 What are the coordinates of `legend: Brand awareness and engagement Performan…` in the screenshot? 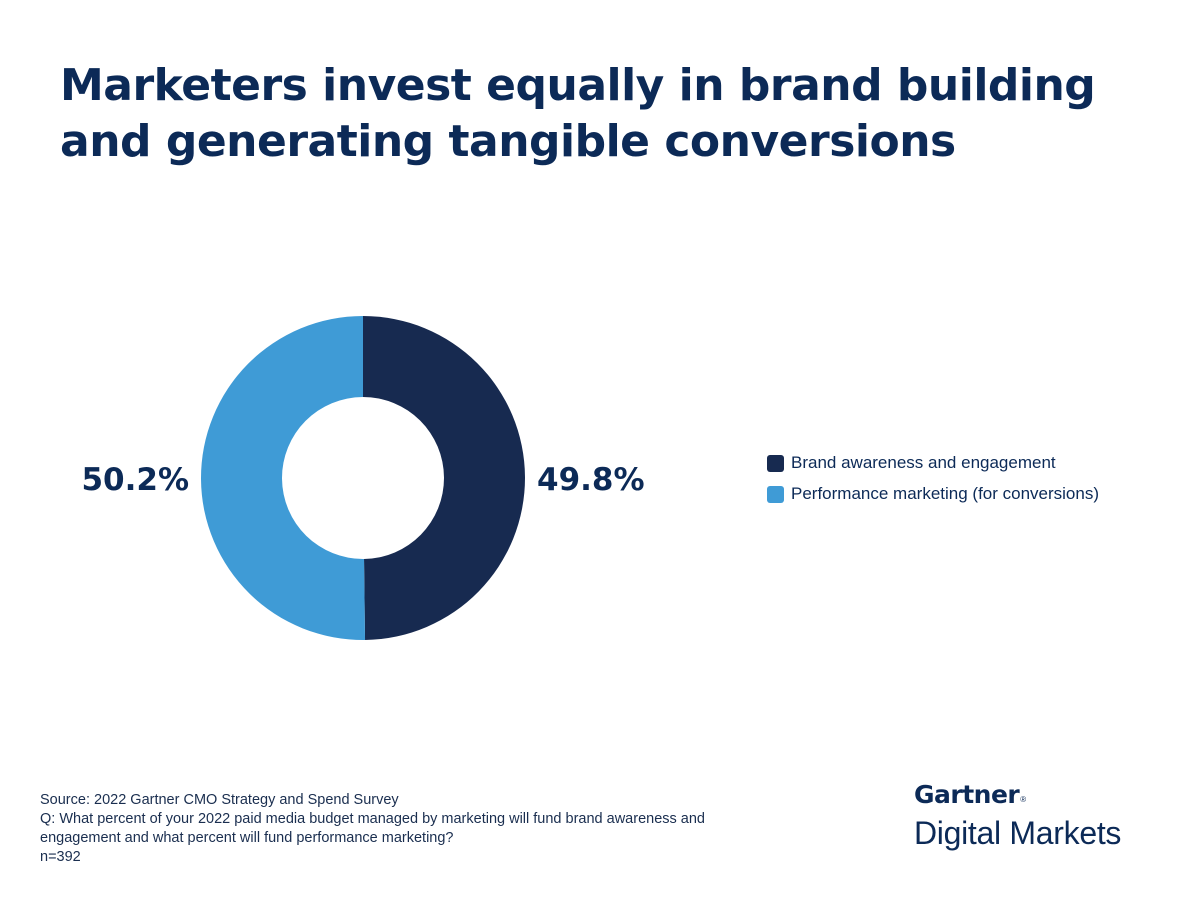 It's located at (933, 483).